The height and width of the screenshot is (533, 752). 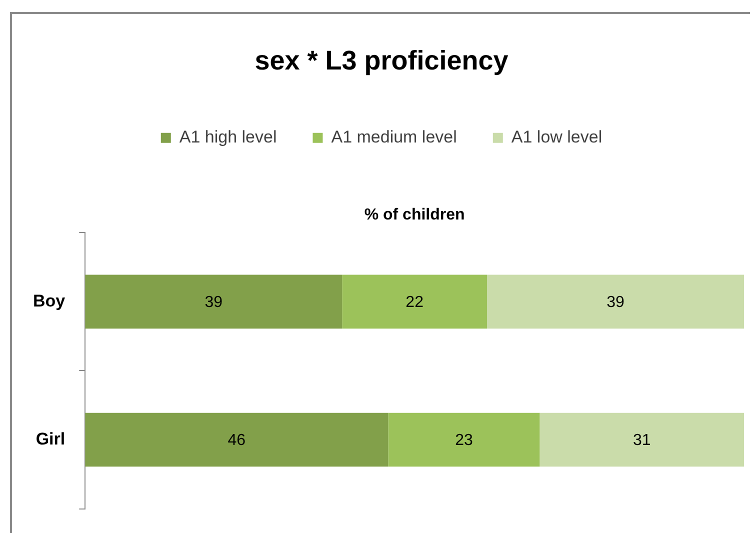 I want to click on data-label: 23, so click(x=464, y=441).